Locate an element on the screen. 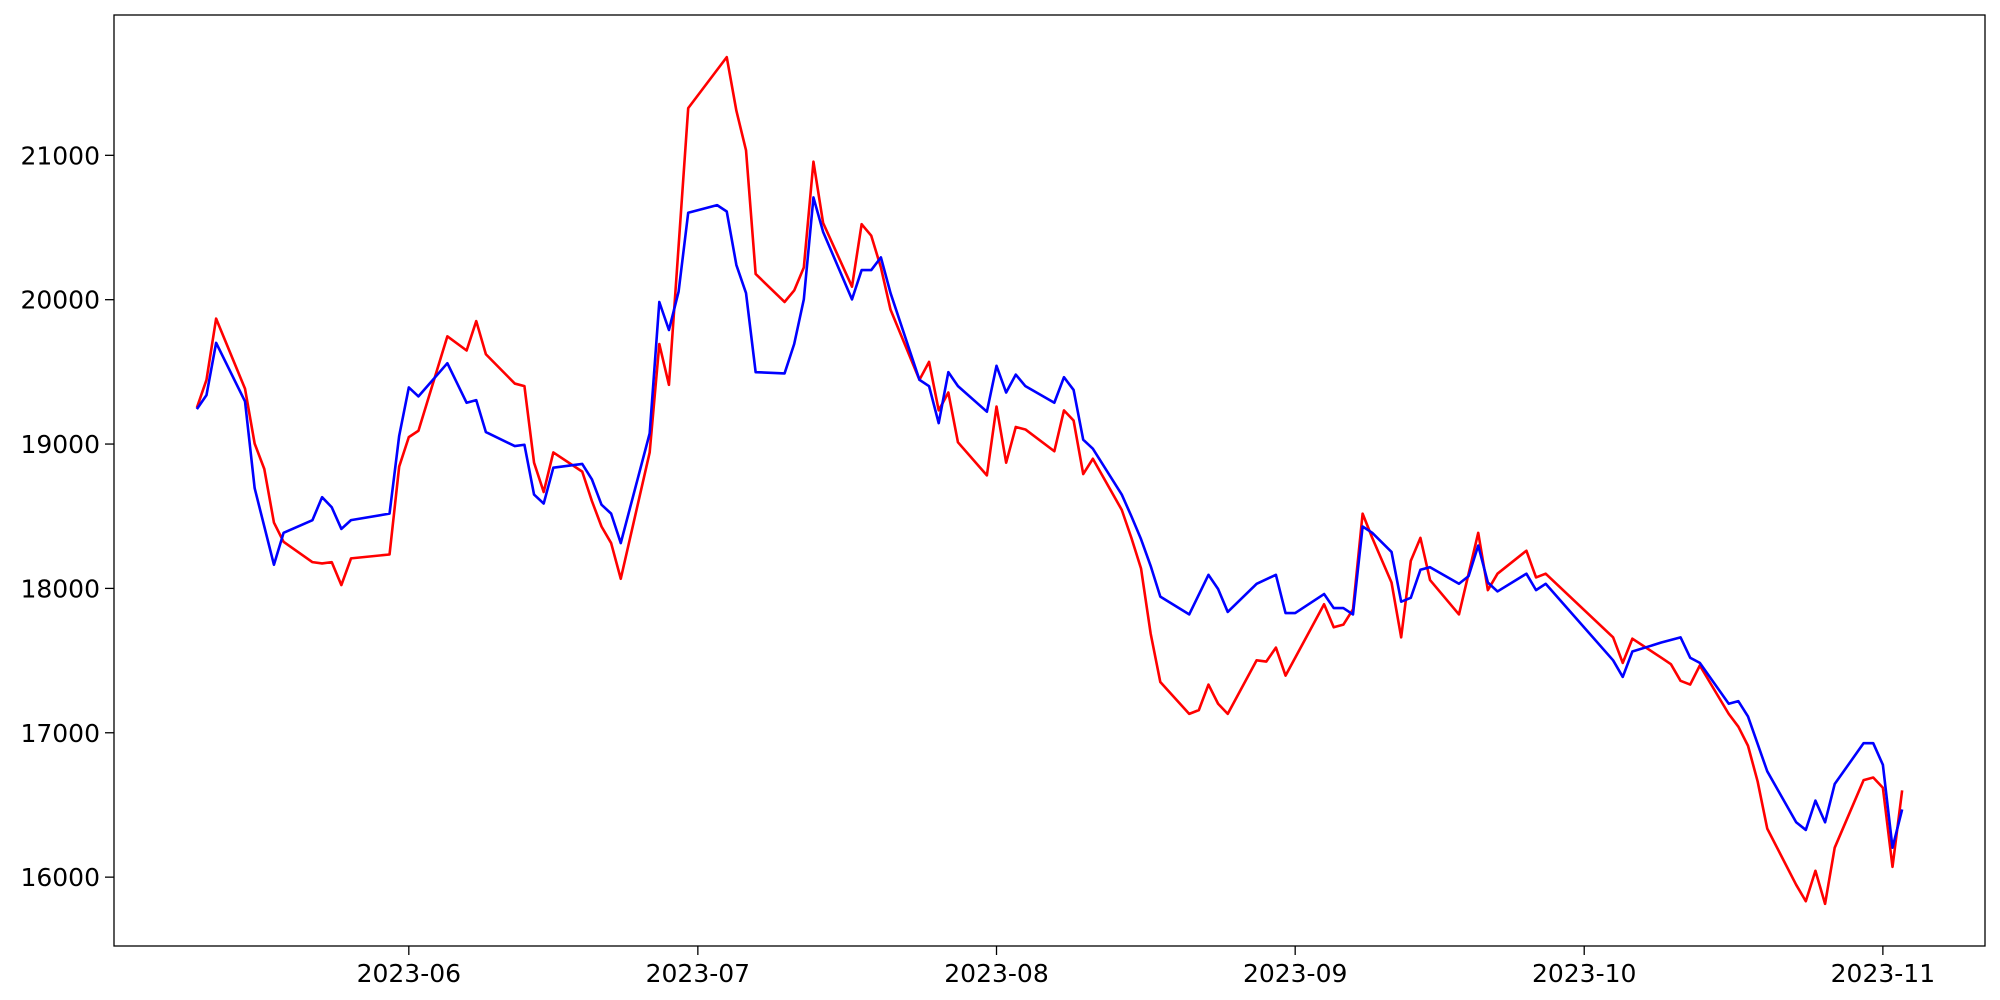 This screenshot has width=2000, height=1000. y-tick-label: 19000 is located at coordinates (60, 444).